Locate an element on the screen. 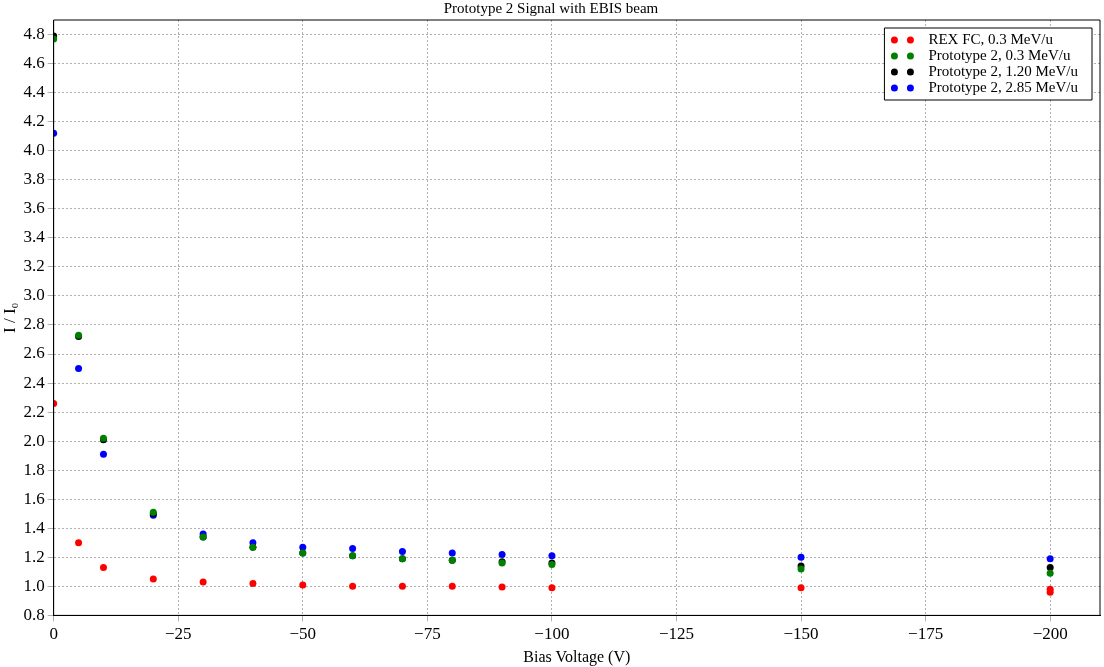  x-tick-label: −175 is located at coordinates (926, 634).